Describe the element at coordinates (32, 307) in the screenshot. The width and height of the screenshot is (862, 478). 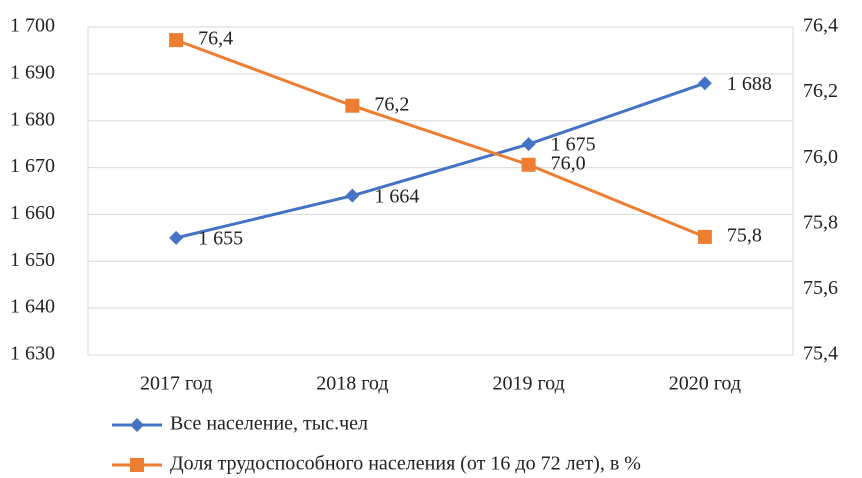
I see `y-tick-label: 1 640` at that location.